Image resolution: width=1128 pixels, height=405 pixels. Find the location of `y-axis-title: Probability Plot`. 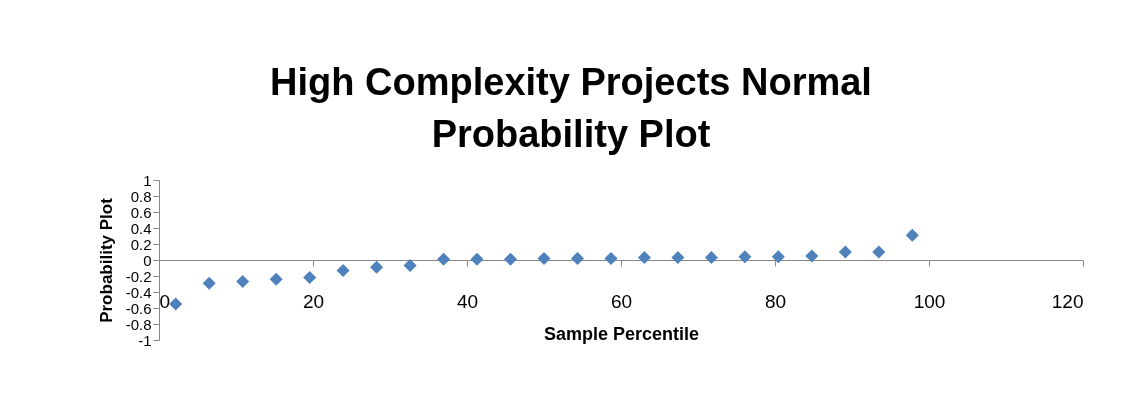

y-axis-title: Probability Plot is located at coordinates (106, 260).